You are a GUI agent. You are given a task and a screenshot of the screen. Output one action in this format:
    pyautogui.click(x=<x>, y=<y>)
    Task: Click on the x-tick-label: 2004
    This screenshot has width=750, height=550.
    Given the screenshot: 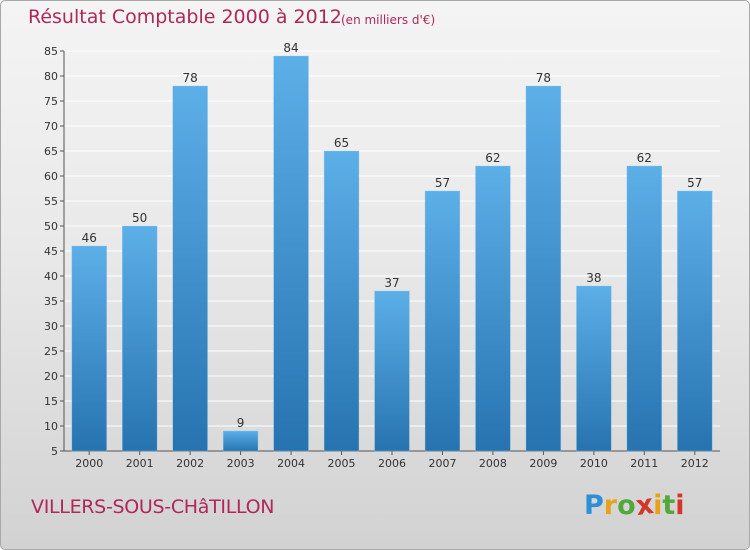 What is the action you would take?
    pyautogui.click(x=291, y=463)
    